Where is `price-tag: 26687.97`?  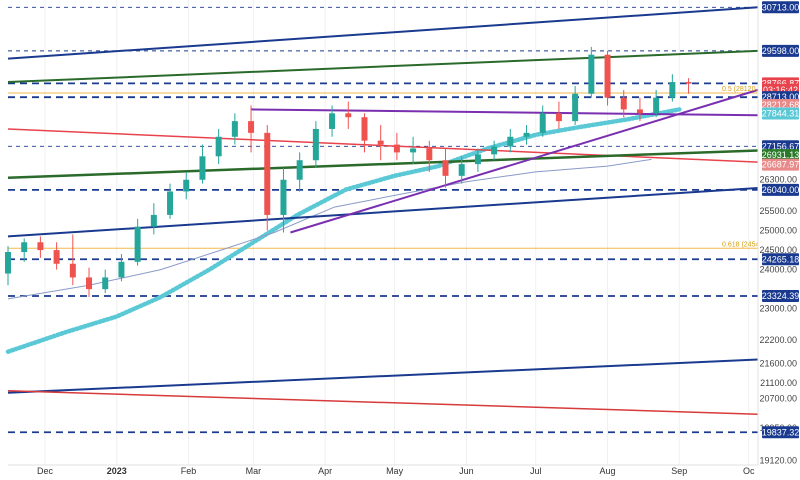 price-tag: 26687.97 is located at coordinates (780, 164).